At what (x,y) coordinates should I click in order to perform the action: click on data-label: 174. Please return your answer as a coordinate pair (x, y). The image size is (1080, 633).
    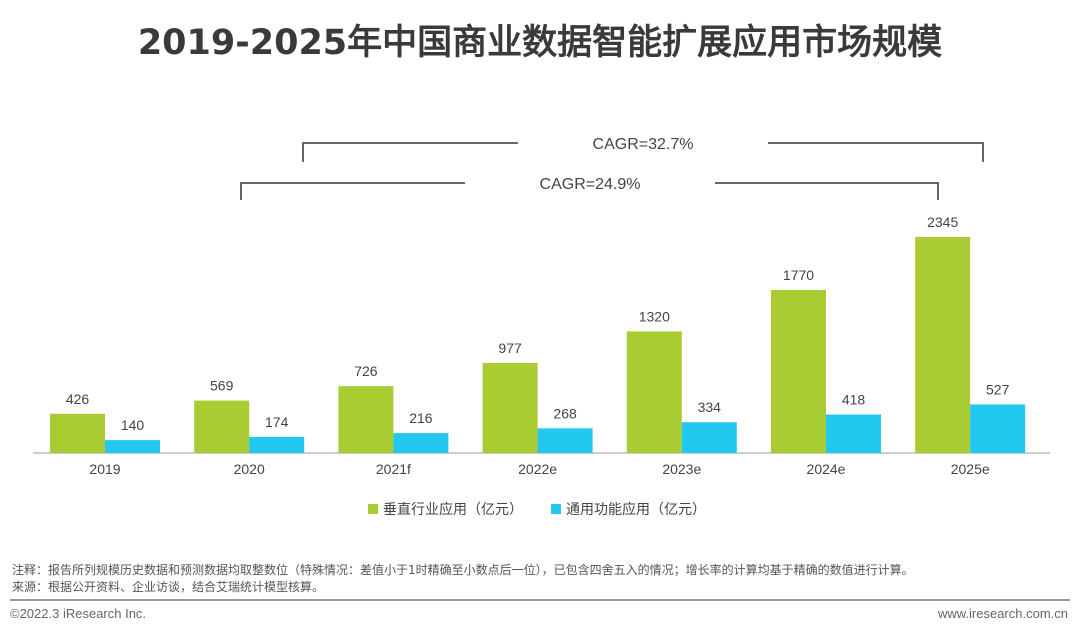
    Looking at the image, I should click on (277, 422).